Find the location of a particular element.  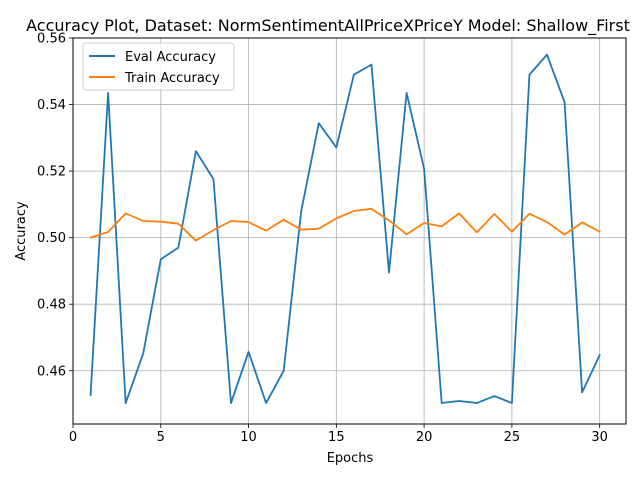

x-tick-label: 25 is located at coordinates (512, 437).